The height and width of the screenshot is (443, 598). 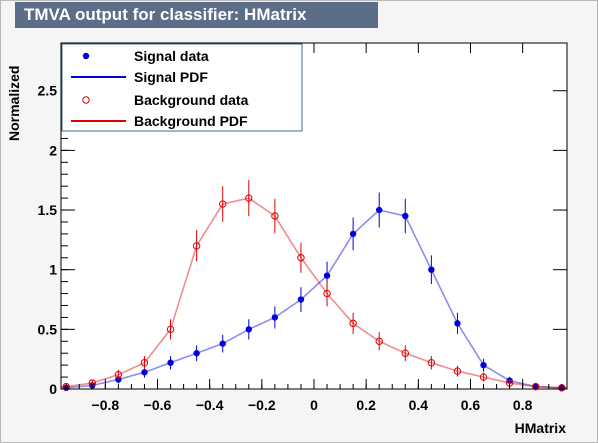 I want to click on x-axis-label: HMatrix, so click(x=541, y=428).